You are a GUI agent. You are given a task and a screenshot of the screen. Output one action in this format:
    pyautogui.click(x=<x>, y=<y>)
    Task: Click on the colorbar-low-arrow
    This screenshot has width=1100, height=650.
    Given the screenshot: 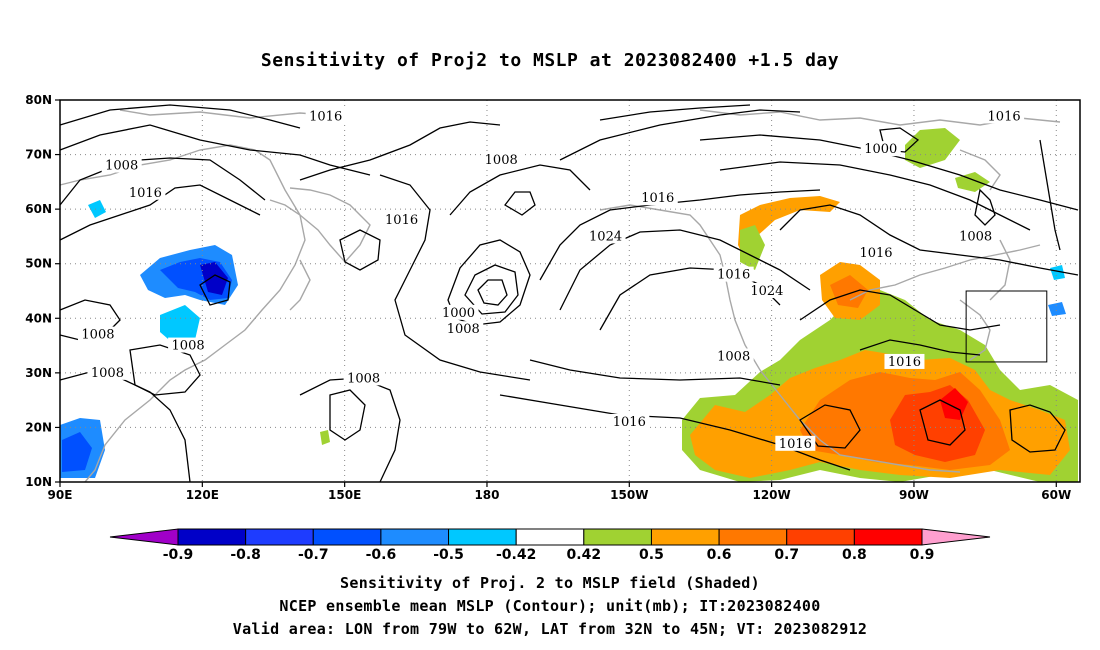 What is the action you would take?
    pyautogui.click(x=144, y=537)
    